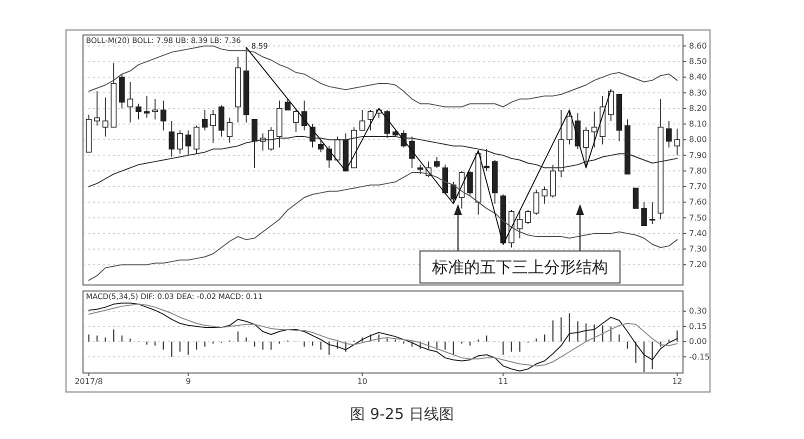  I want to click on caption: 图 9-25 日线图, so click(402, 414).